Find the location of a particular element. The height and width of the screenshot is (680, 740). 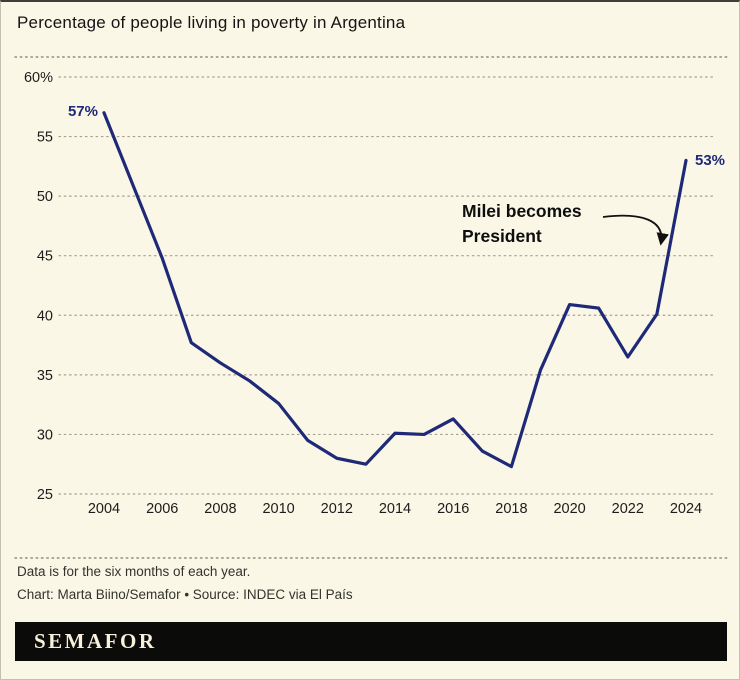

x-tick-label: 2010 is located at coordinates (278, 509).